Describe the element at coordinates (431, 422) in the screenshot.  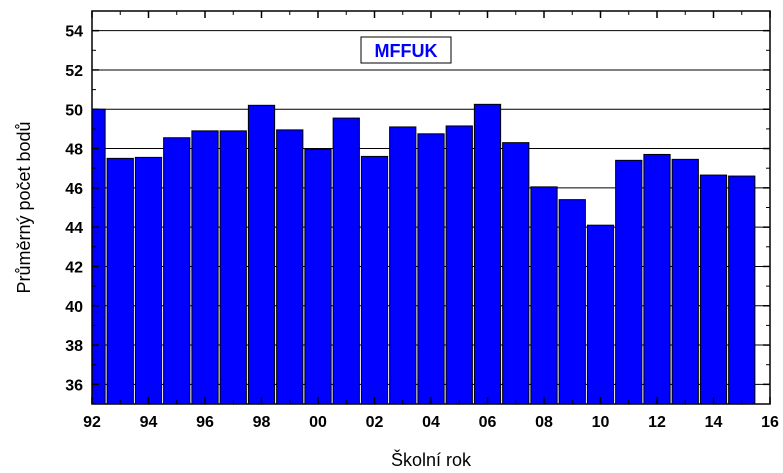
I see `x-tick-label: 04` at that location.